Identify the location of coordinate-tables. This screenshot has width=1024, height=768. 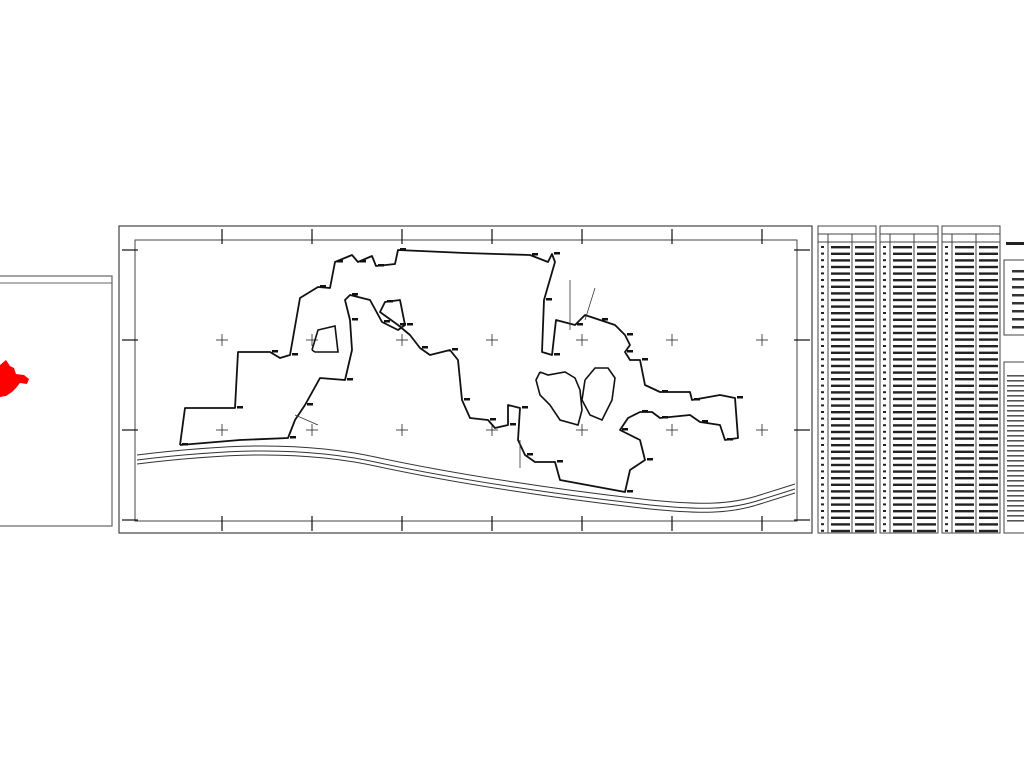
(920, 379).